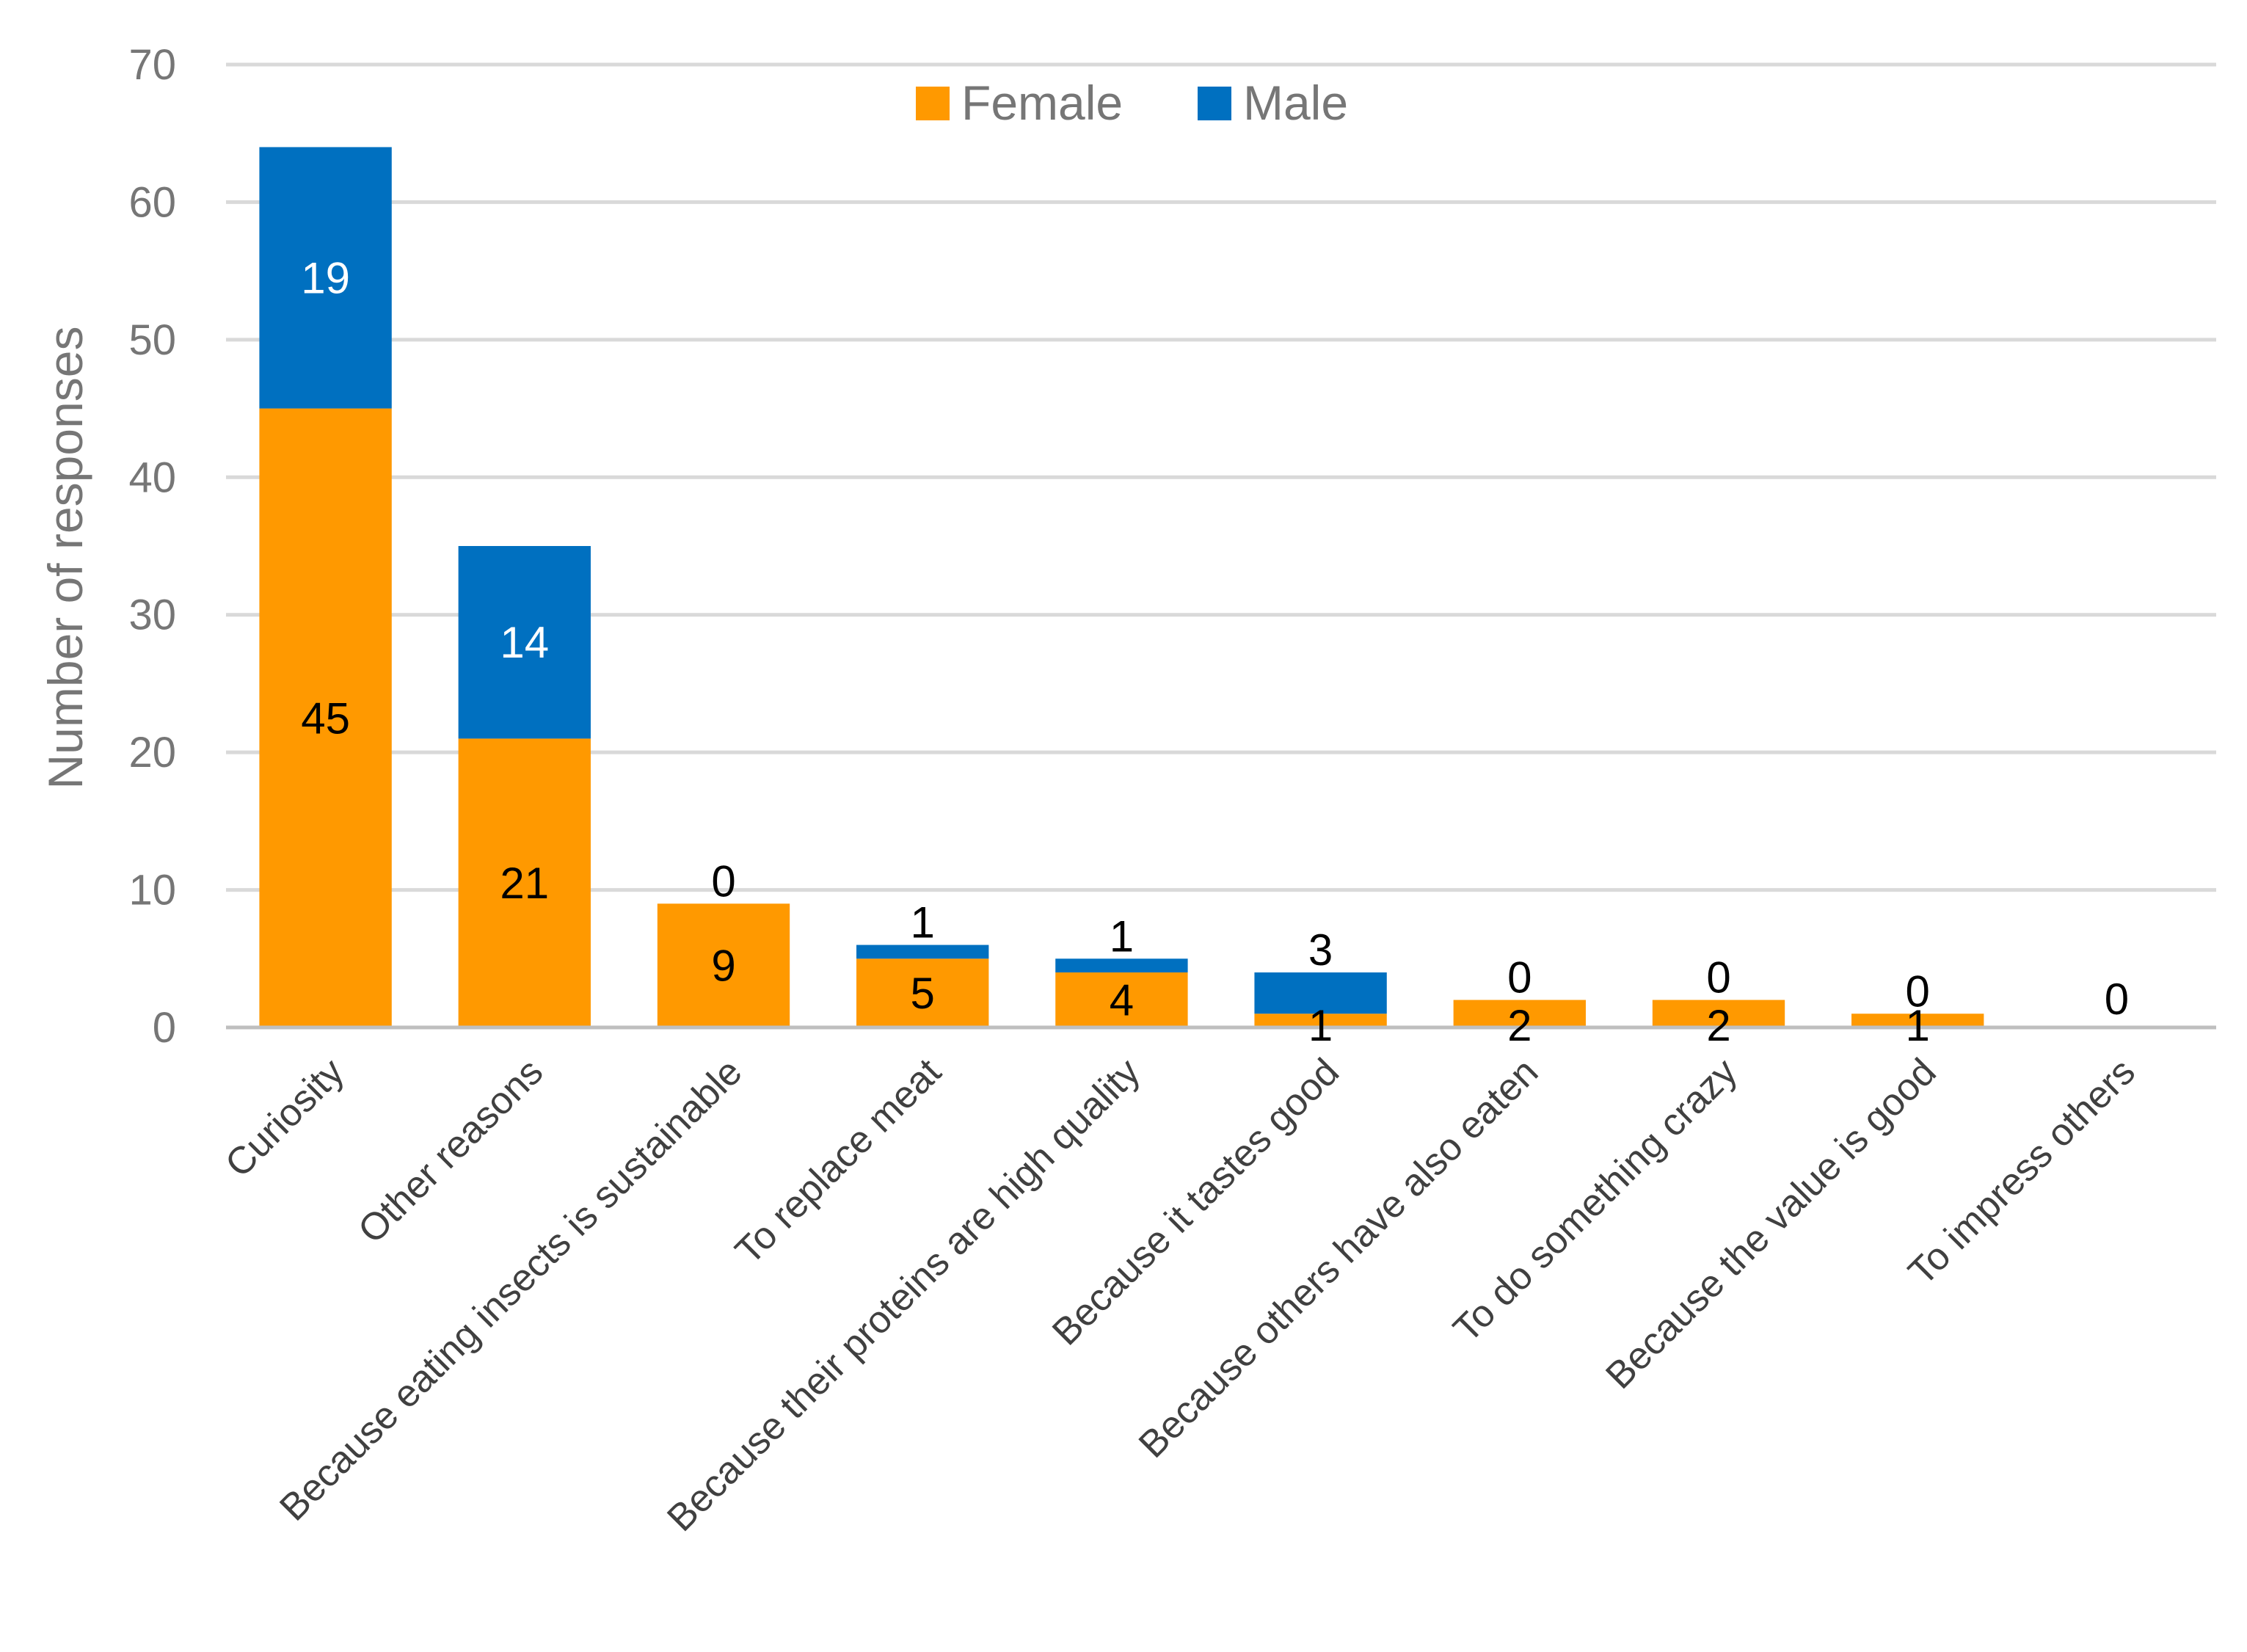 The image size is (2247, 1652). I want to click on x-tick-label-because-eating-insects-is-sustainable: Because eating insects is sustainable, so click(511, 1289).